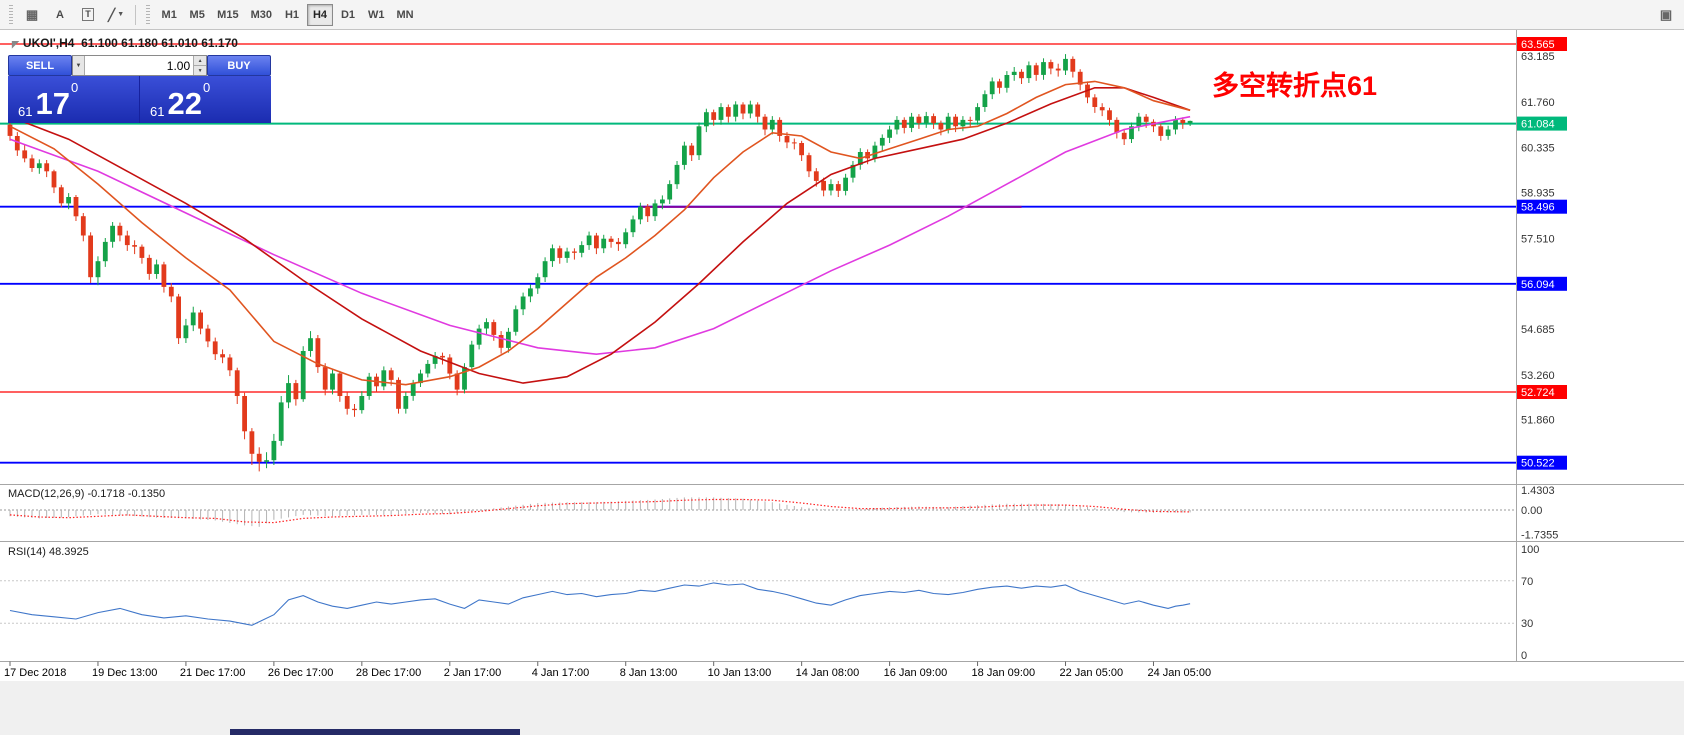  What do you see at coordinates (197, 15) in the screenshot?
I see `timeframe-M5: M5` at bounding box center [197, 15].